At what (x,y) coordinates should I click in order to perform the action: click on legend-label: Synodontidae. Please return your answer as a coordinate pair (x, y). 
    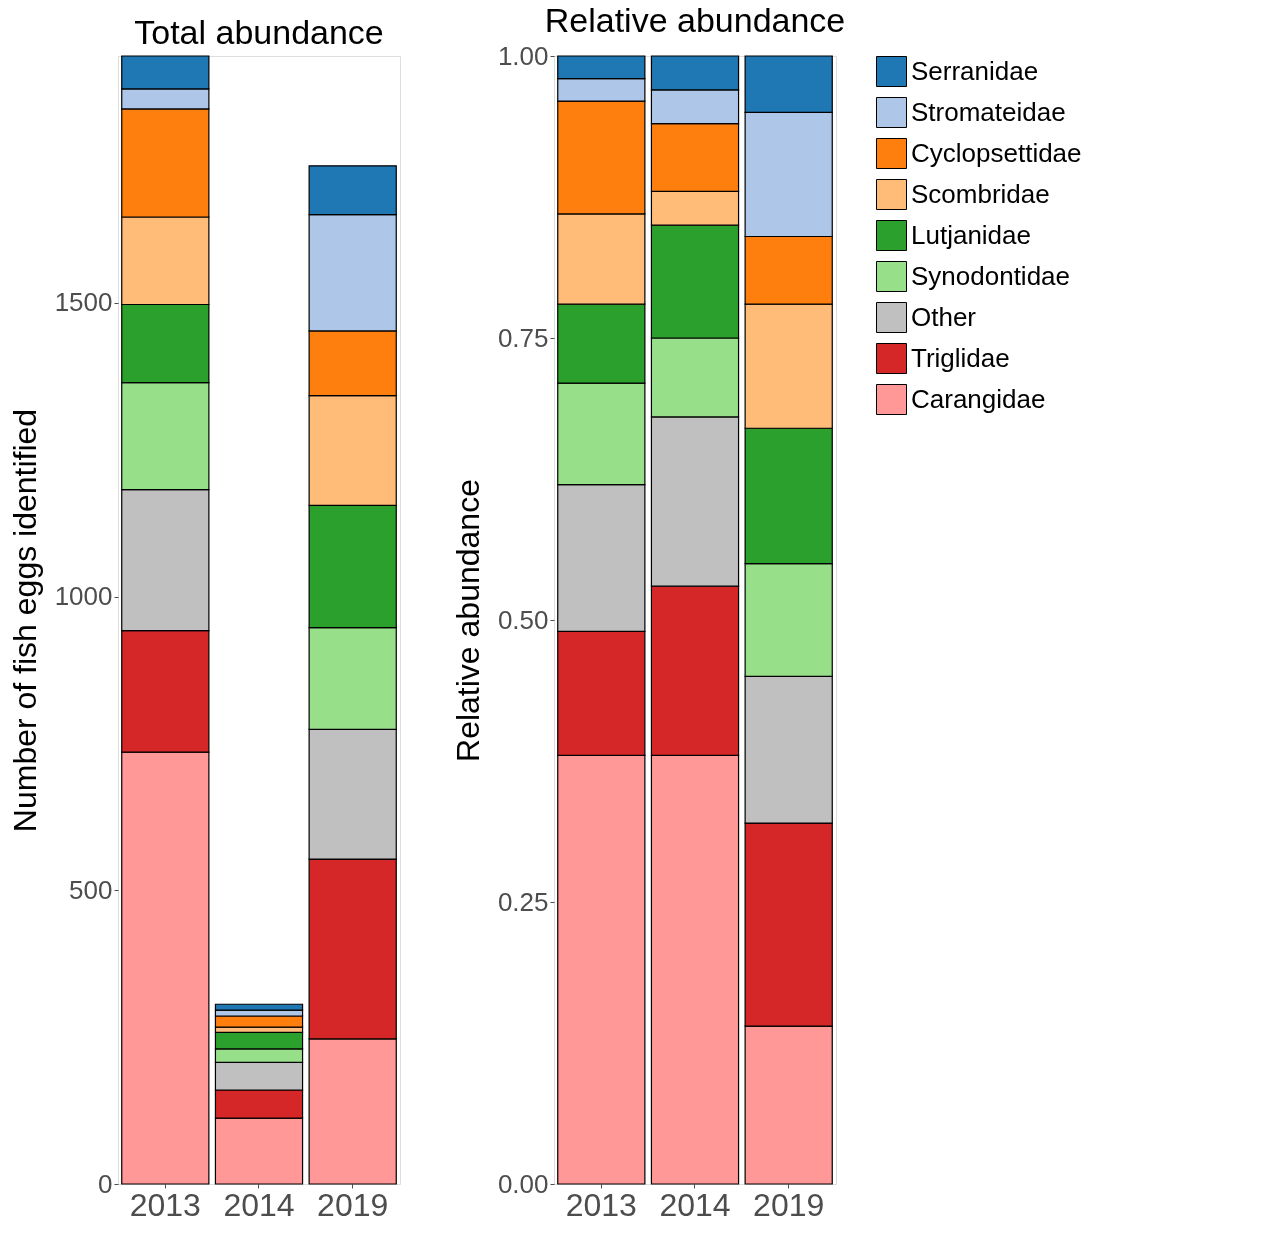
    Looking at the image, I should click on (991, 275).